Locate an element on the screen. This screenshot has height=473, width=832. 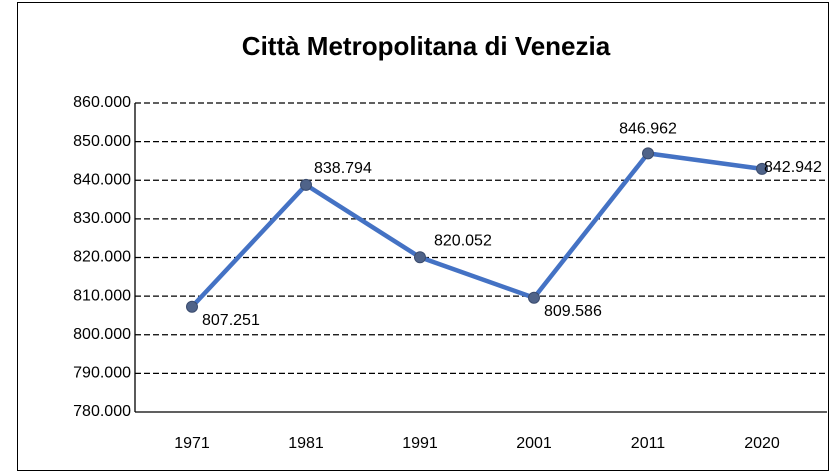
y-tick-label: 820.000 is located at coordinates (102, 257).